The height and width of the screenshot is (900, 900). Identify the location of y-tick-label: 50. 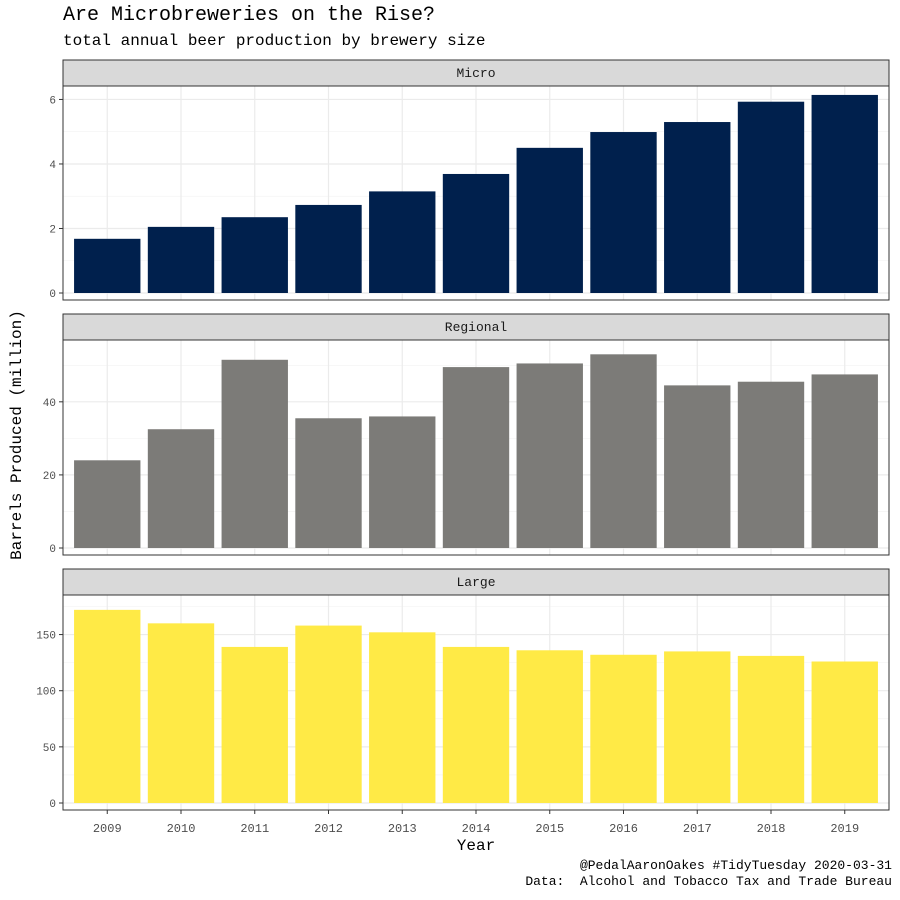
(49, 749).